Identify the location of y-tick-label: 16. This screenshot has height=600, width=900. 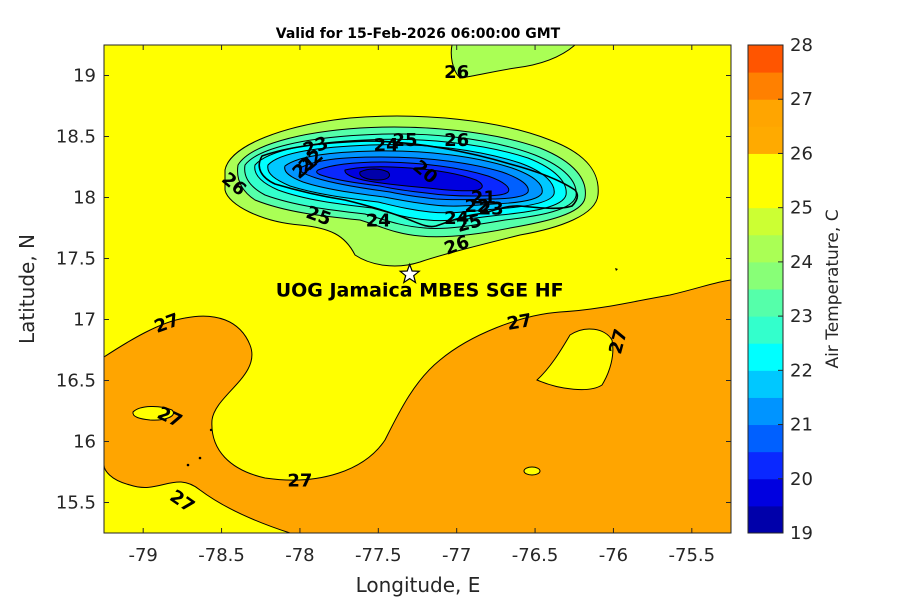
(84, 442).